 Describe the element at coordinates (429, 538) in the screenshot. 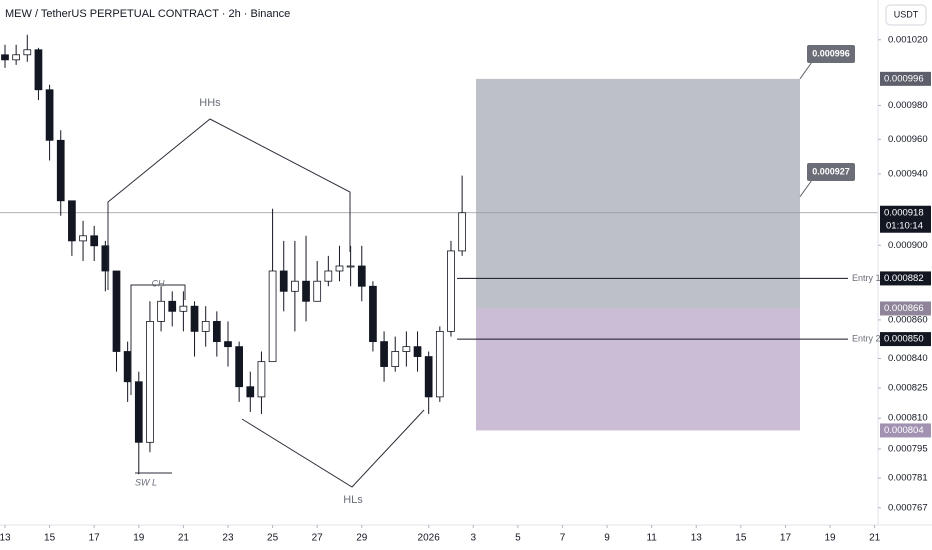

I see `x-tick-label: 2026` at that location.